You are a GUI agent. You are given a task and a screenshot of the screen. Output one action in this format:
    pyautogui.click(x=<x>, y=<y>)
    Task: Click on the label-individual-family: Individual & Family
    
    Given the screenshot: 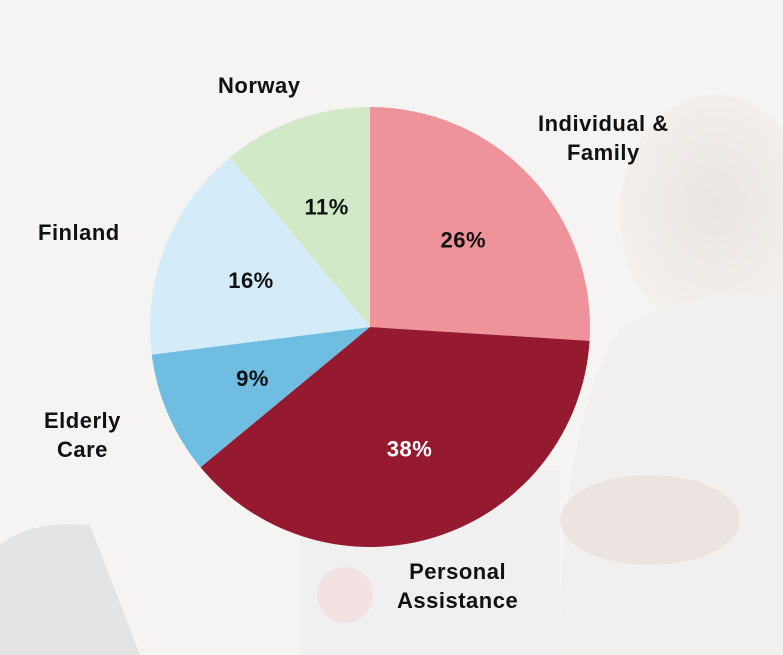 What is the action you would take?
    pyautogui.click(x=603, y=138)
    